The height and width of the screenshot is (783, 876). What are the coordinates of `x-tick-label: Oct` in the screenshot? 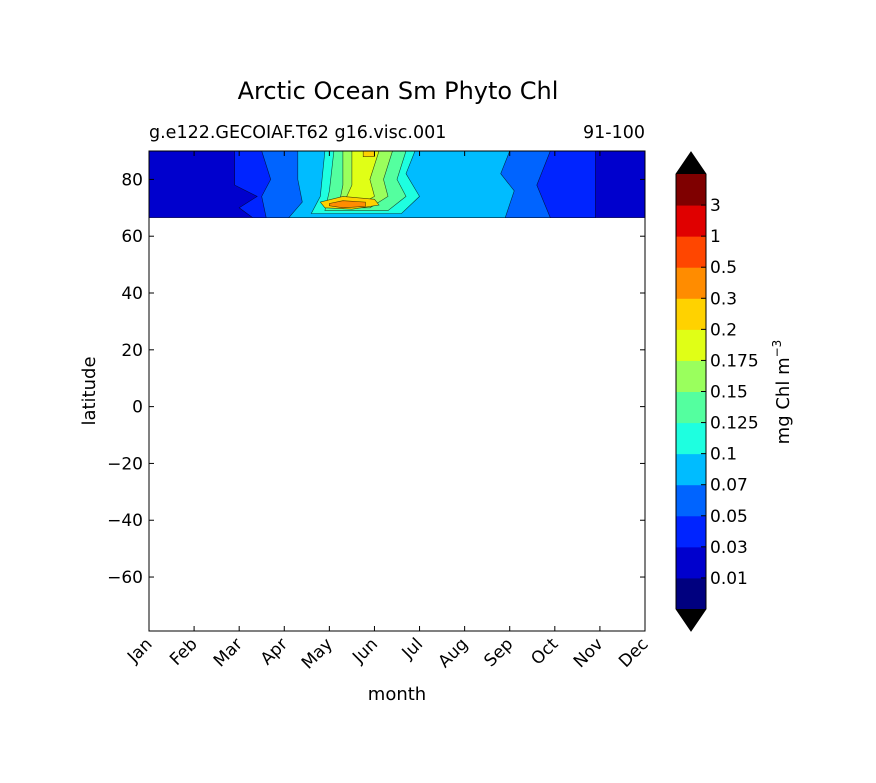 It's located at (544, 651).